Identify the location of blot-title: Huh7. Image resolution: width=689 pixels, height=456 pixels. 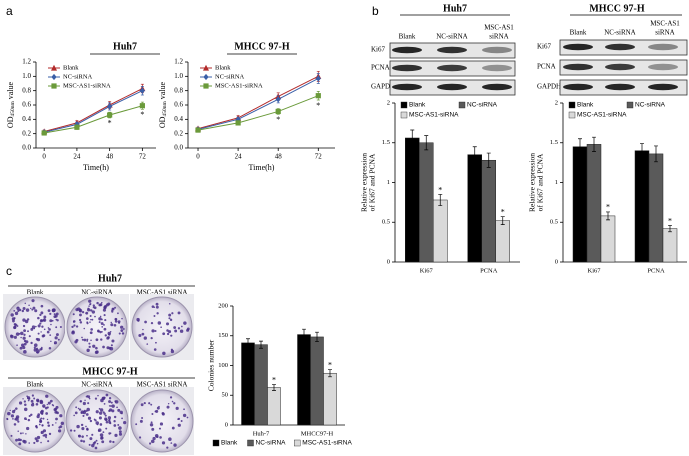
(455, 8).